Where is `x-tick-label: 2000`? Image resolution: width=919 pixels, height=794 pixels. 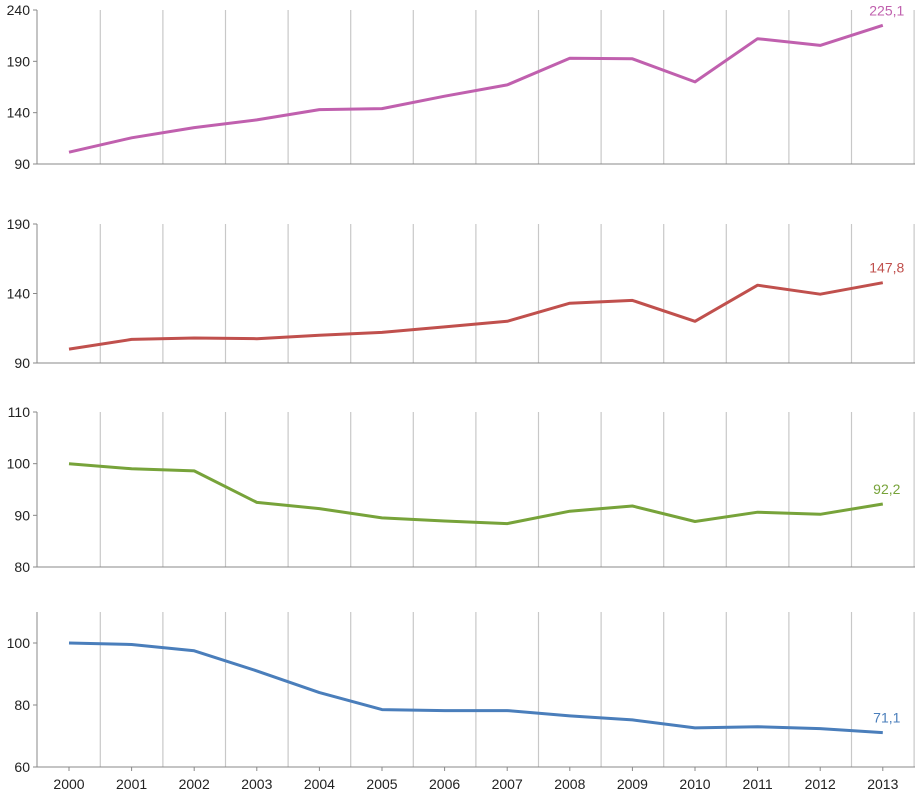 x-tick-label: 2000 is located at coordinates (68, 784).